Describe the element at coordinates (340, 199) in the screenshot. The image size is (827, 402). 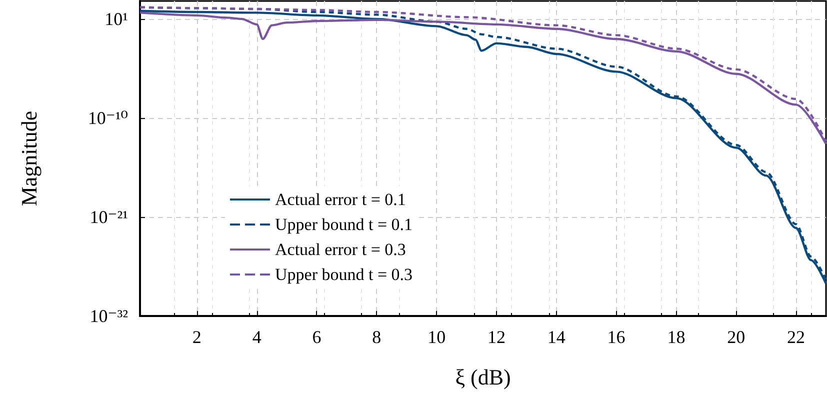
I see `legend-label: Actual error t = 0.1` at that location.